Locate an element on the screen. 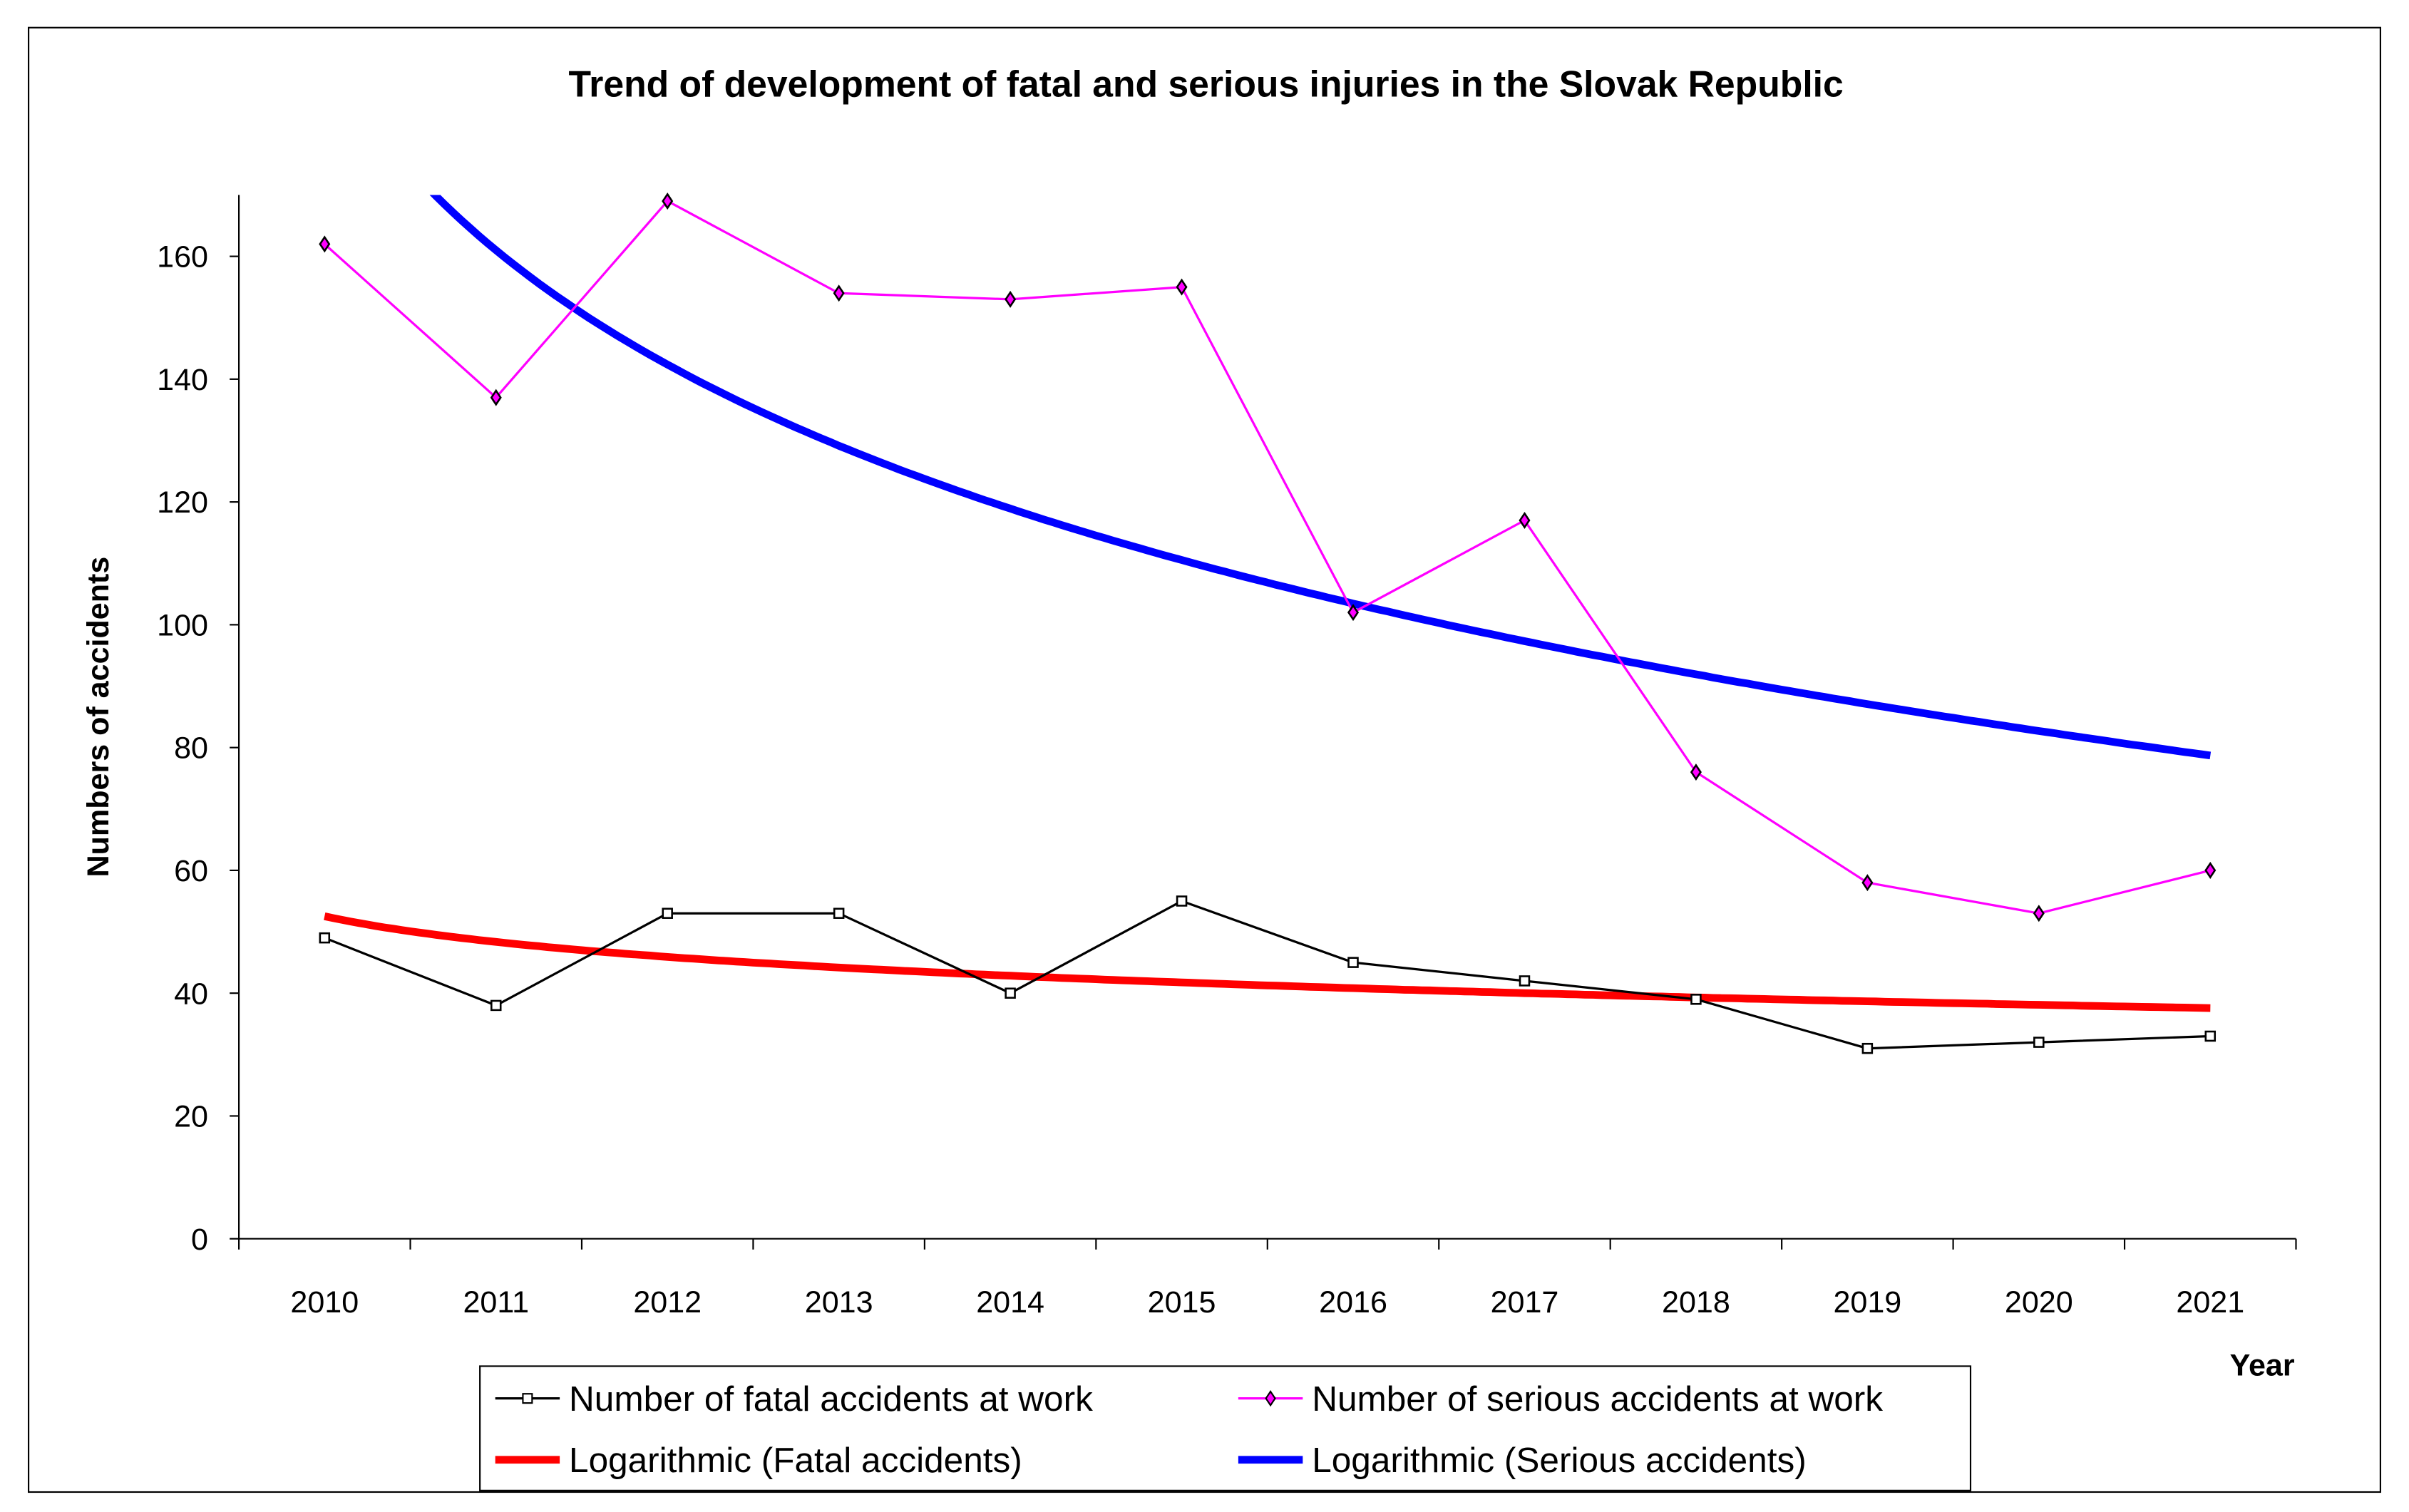 The image size is (2409, 1512). x-tick-label: 2012 is located at coordinates (667, 1302).